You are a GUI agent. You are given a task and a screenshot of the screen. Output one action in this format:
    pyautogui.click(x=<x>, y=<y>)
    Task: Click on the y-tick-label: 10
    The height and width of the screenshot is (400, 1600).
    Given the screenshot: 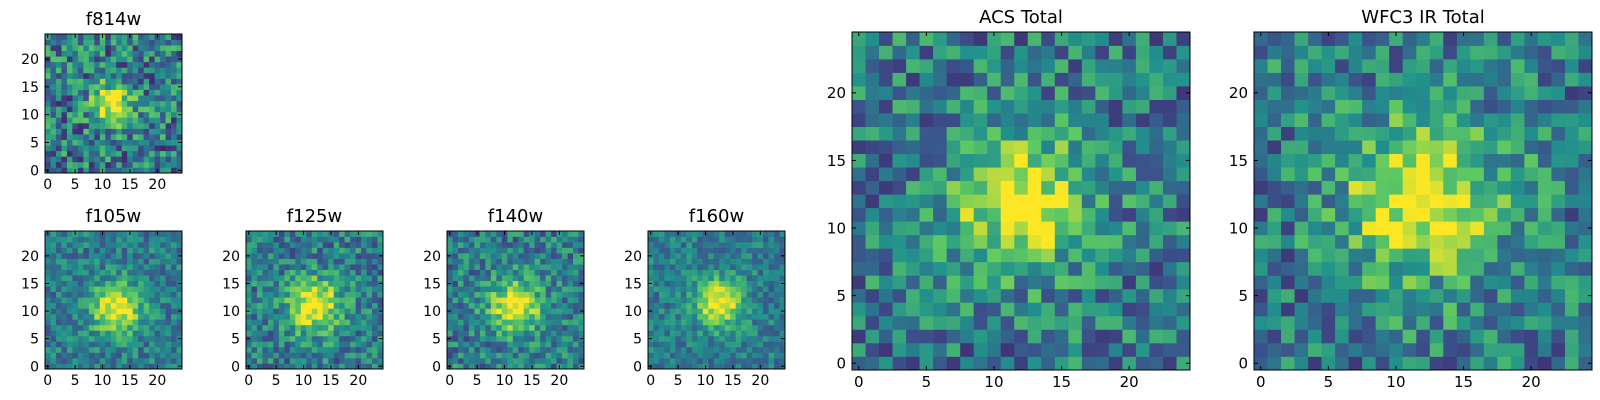 What is the action you would take?
    pyautogui.click(x=30, y=312)
    